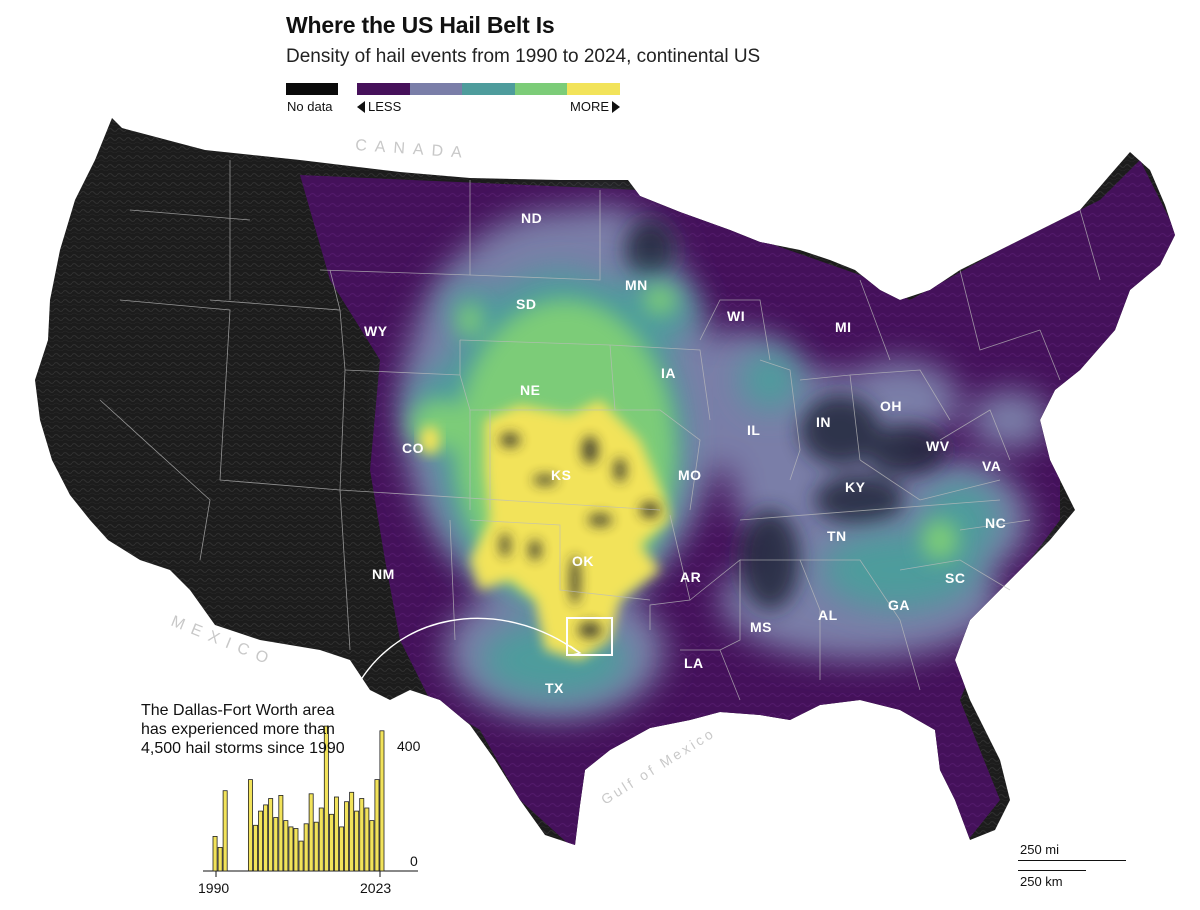 The width and height of the screenshot is (1200, 910). I want to click on bar-1991, so click(220, 859).